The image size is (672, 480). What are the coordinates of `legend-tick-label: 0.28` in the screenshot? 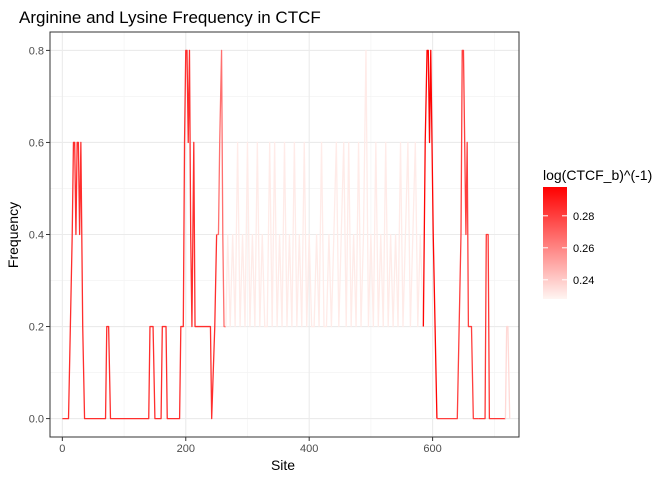 It's located at (583, 217).